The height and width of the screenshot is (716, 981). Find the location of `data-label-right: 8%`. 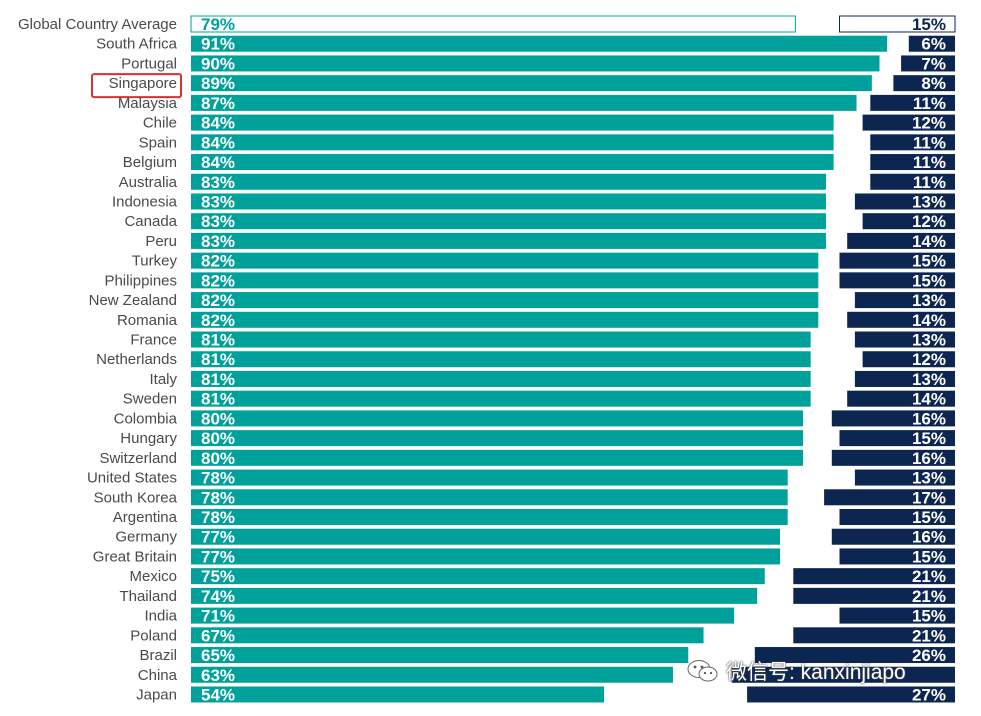

data-label-right: 8% is located at coordinates (933, 83).